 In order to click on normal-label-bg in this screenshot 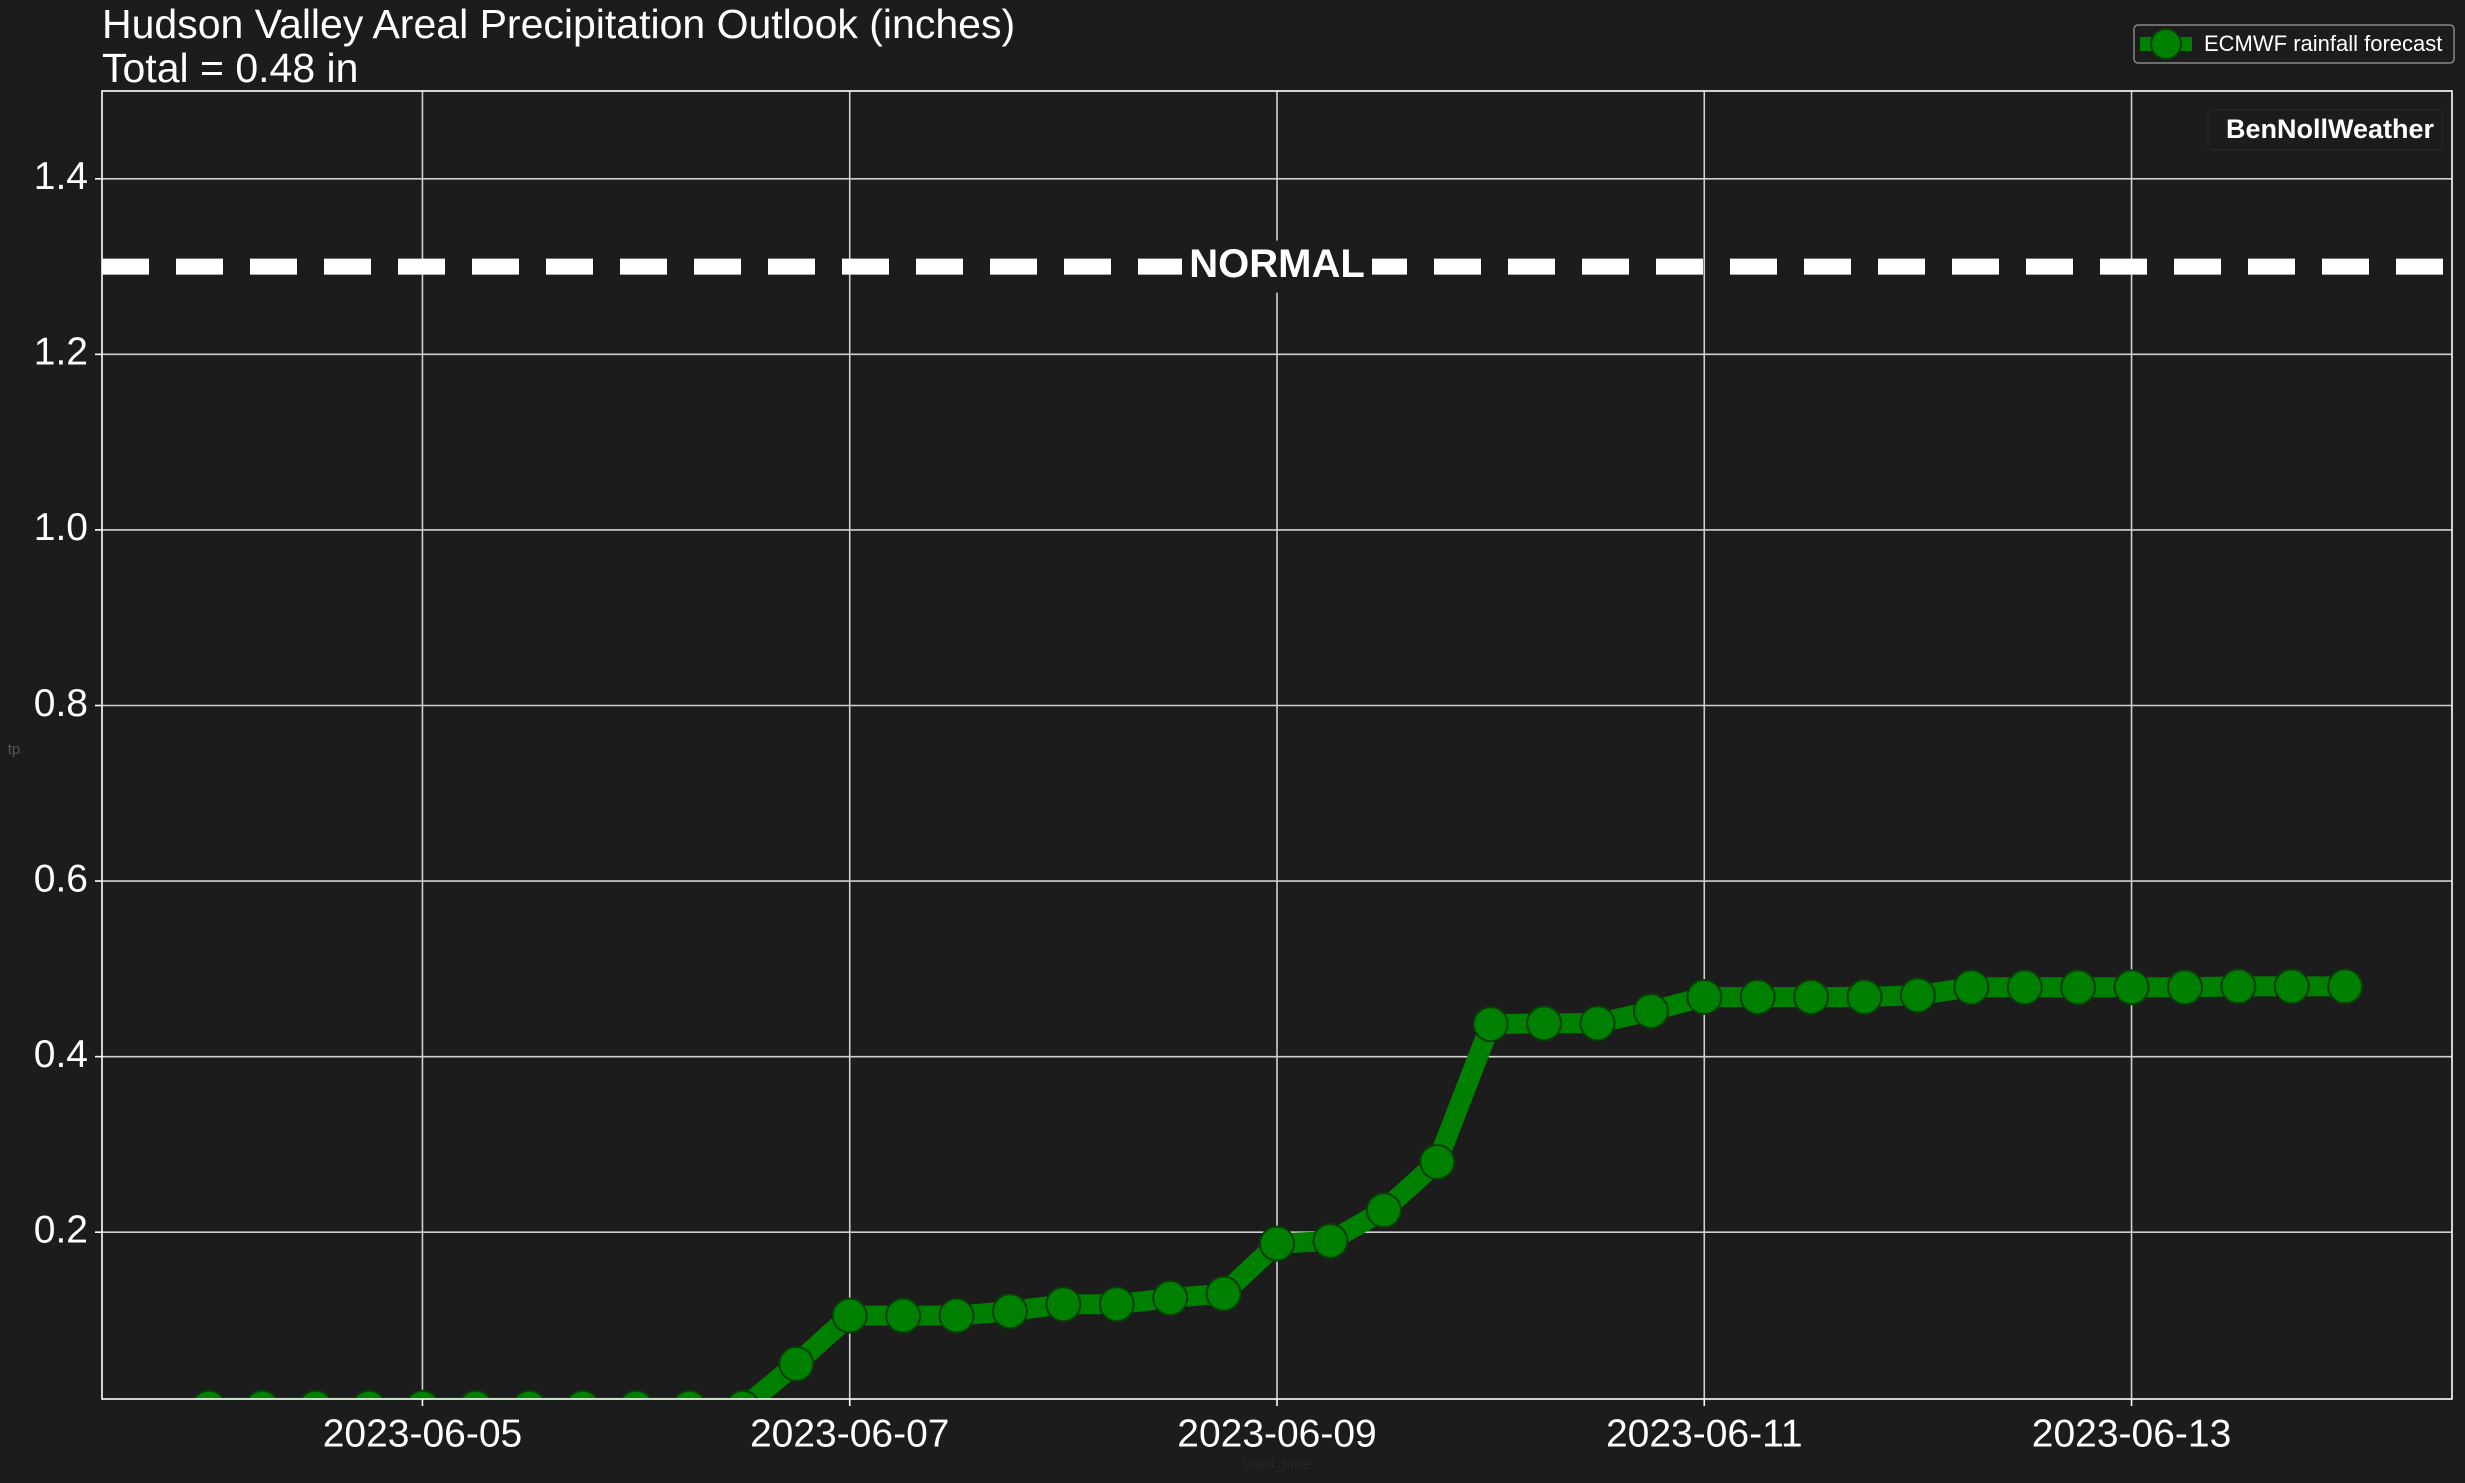, I will do `click(1277, 266)`.